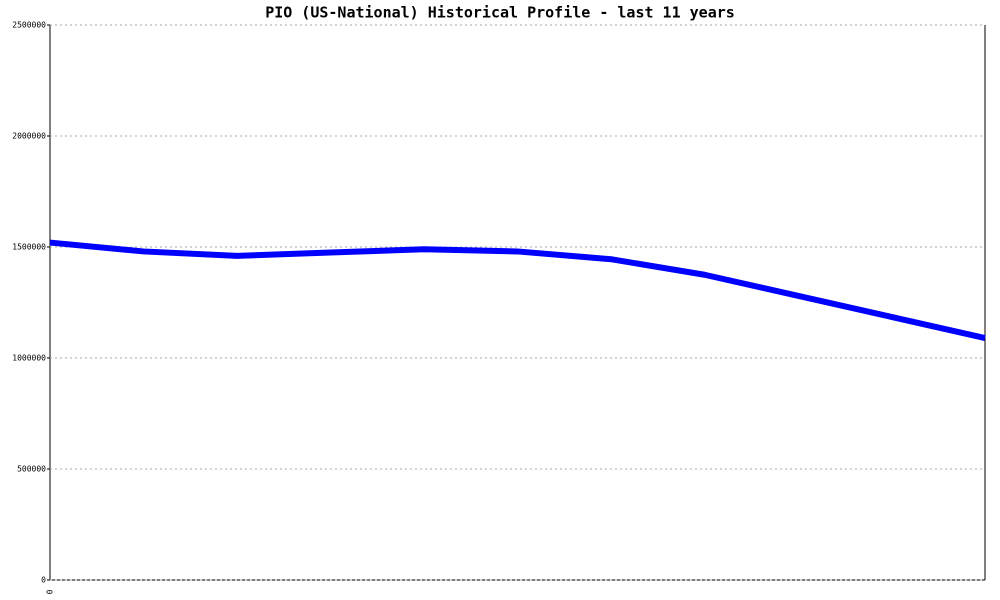  What do you see at coordinates (31, 469) in the screenshot?
I see `y-tick-label: 500000` at bounding box center [31, 469].